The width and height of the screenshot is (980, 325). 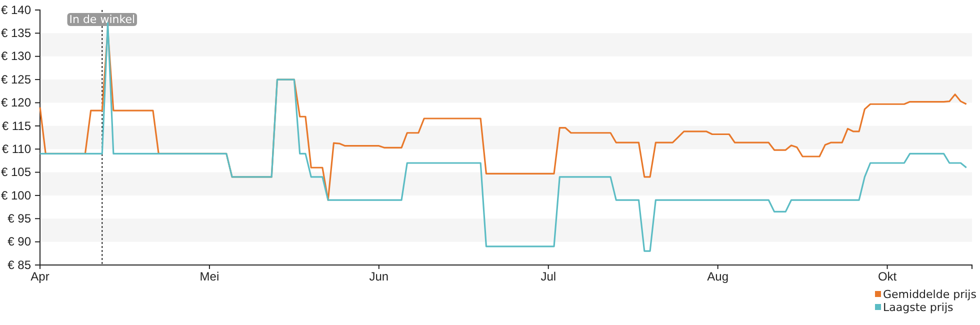 I want to click on y-tick-label: € 105, so click(x=16, y=172).